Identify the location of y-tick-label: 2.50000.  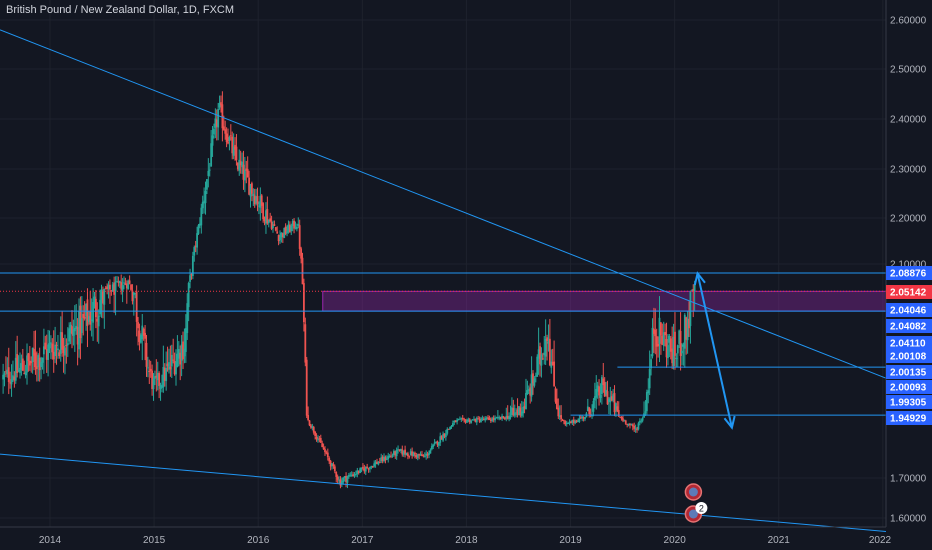
(908, 70).